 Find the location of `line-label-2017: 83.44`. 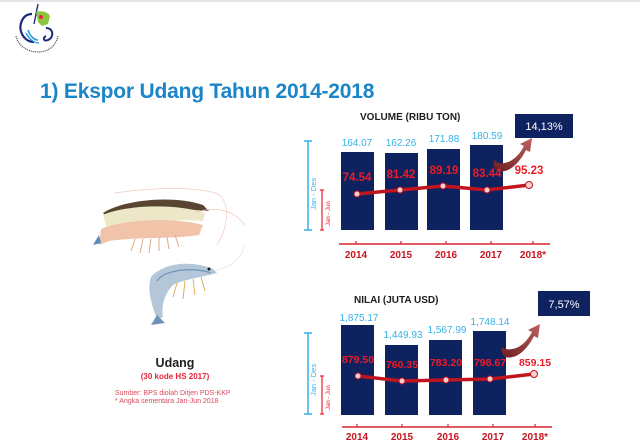

line-label-2017: 83.44 is located at coordinates (487, 174).